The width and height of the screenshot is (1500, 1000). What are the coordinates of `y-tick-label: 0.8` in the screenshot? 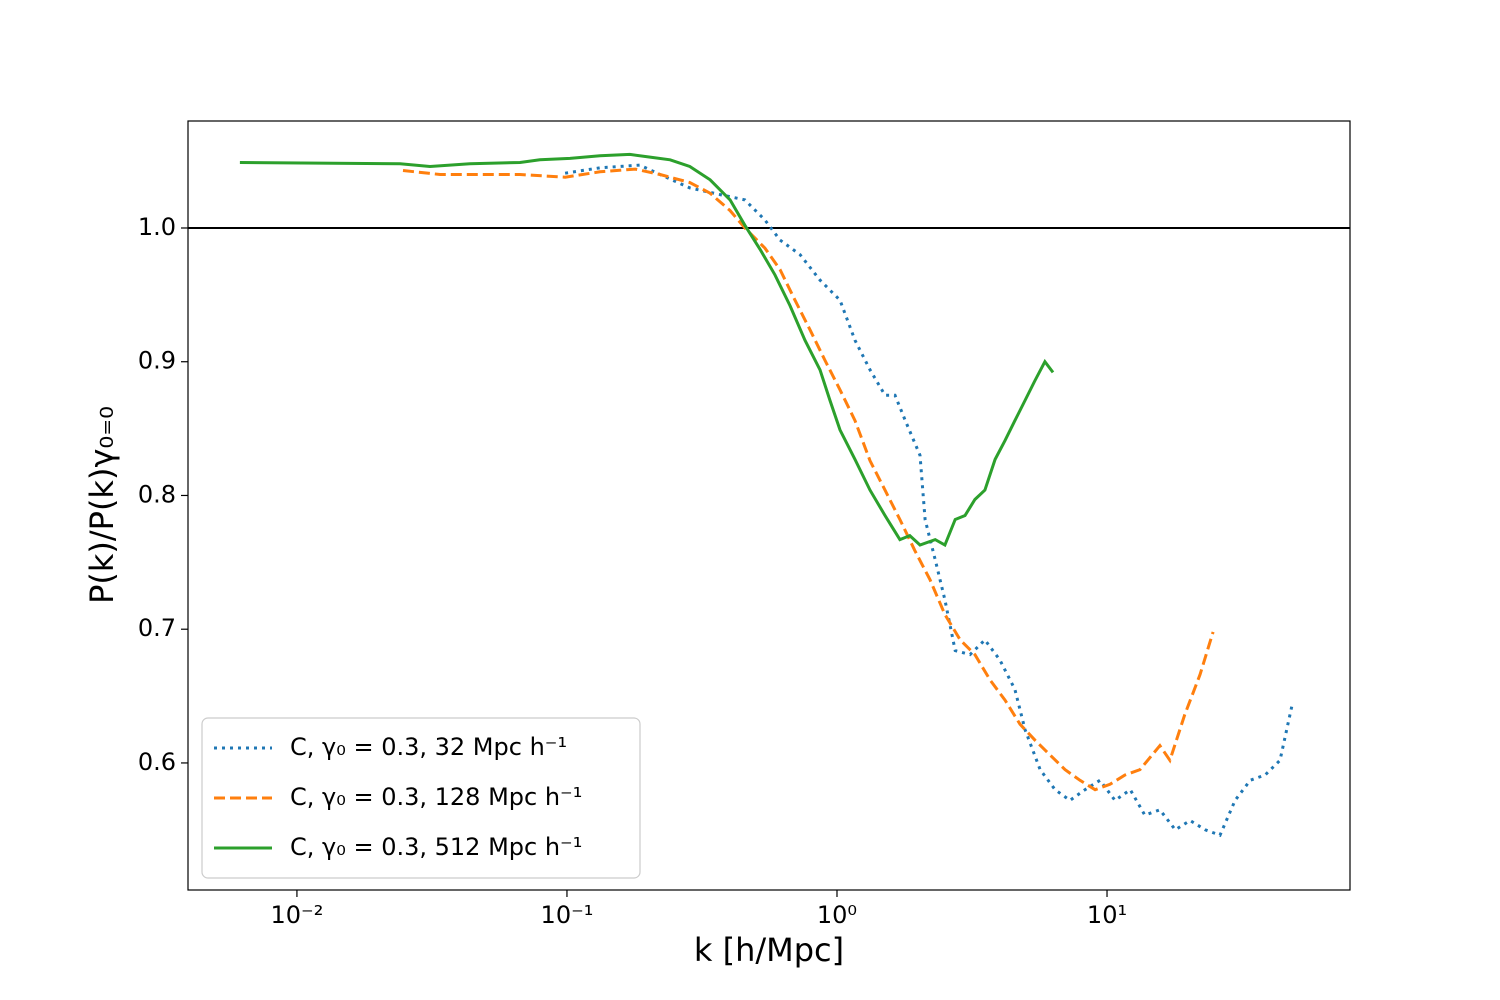 It's located at (157, 494).